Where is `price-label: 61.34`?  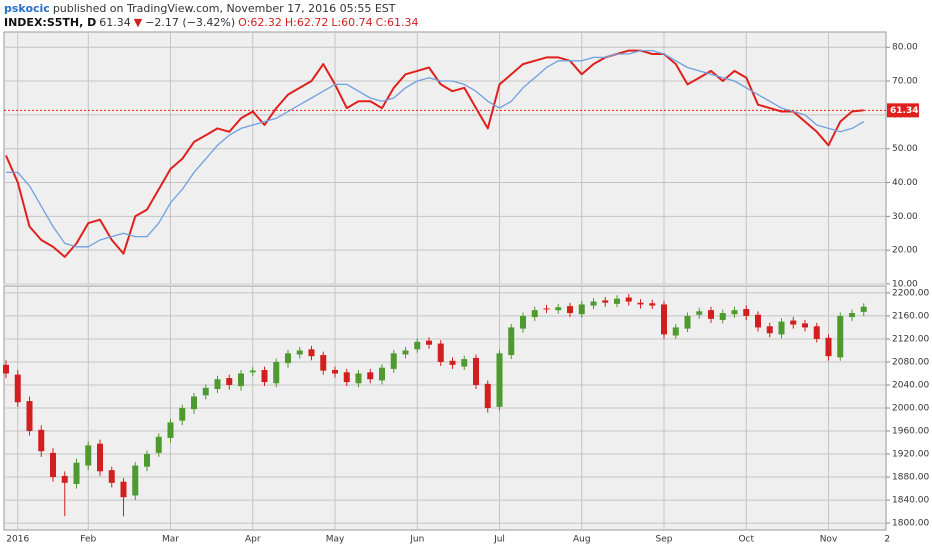
price-label: 61.34 is located at coordinates (904, 111).